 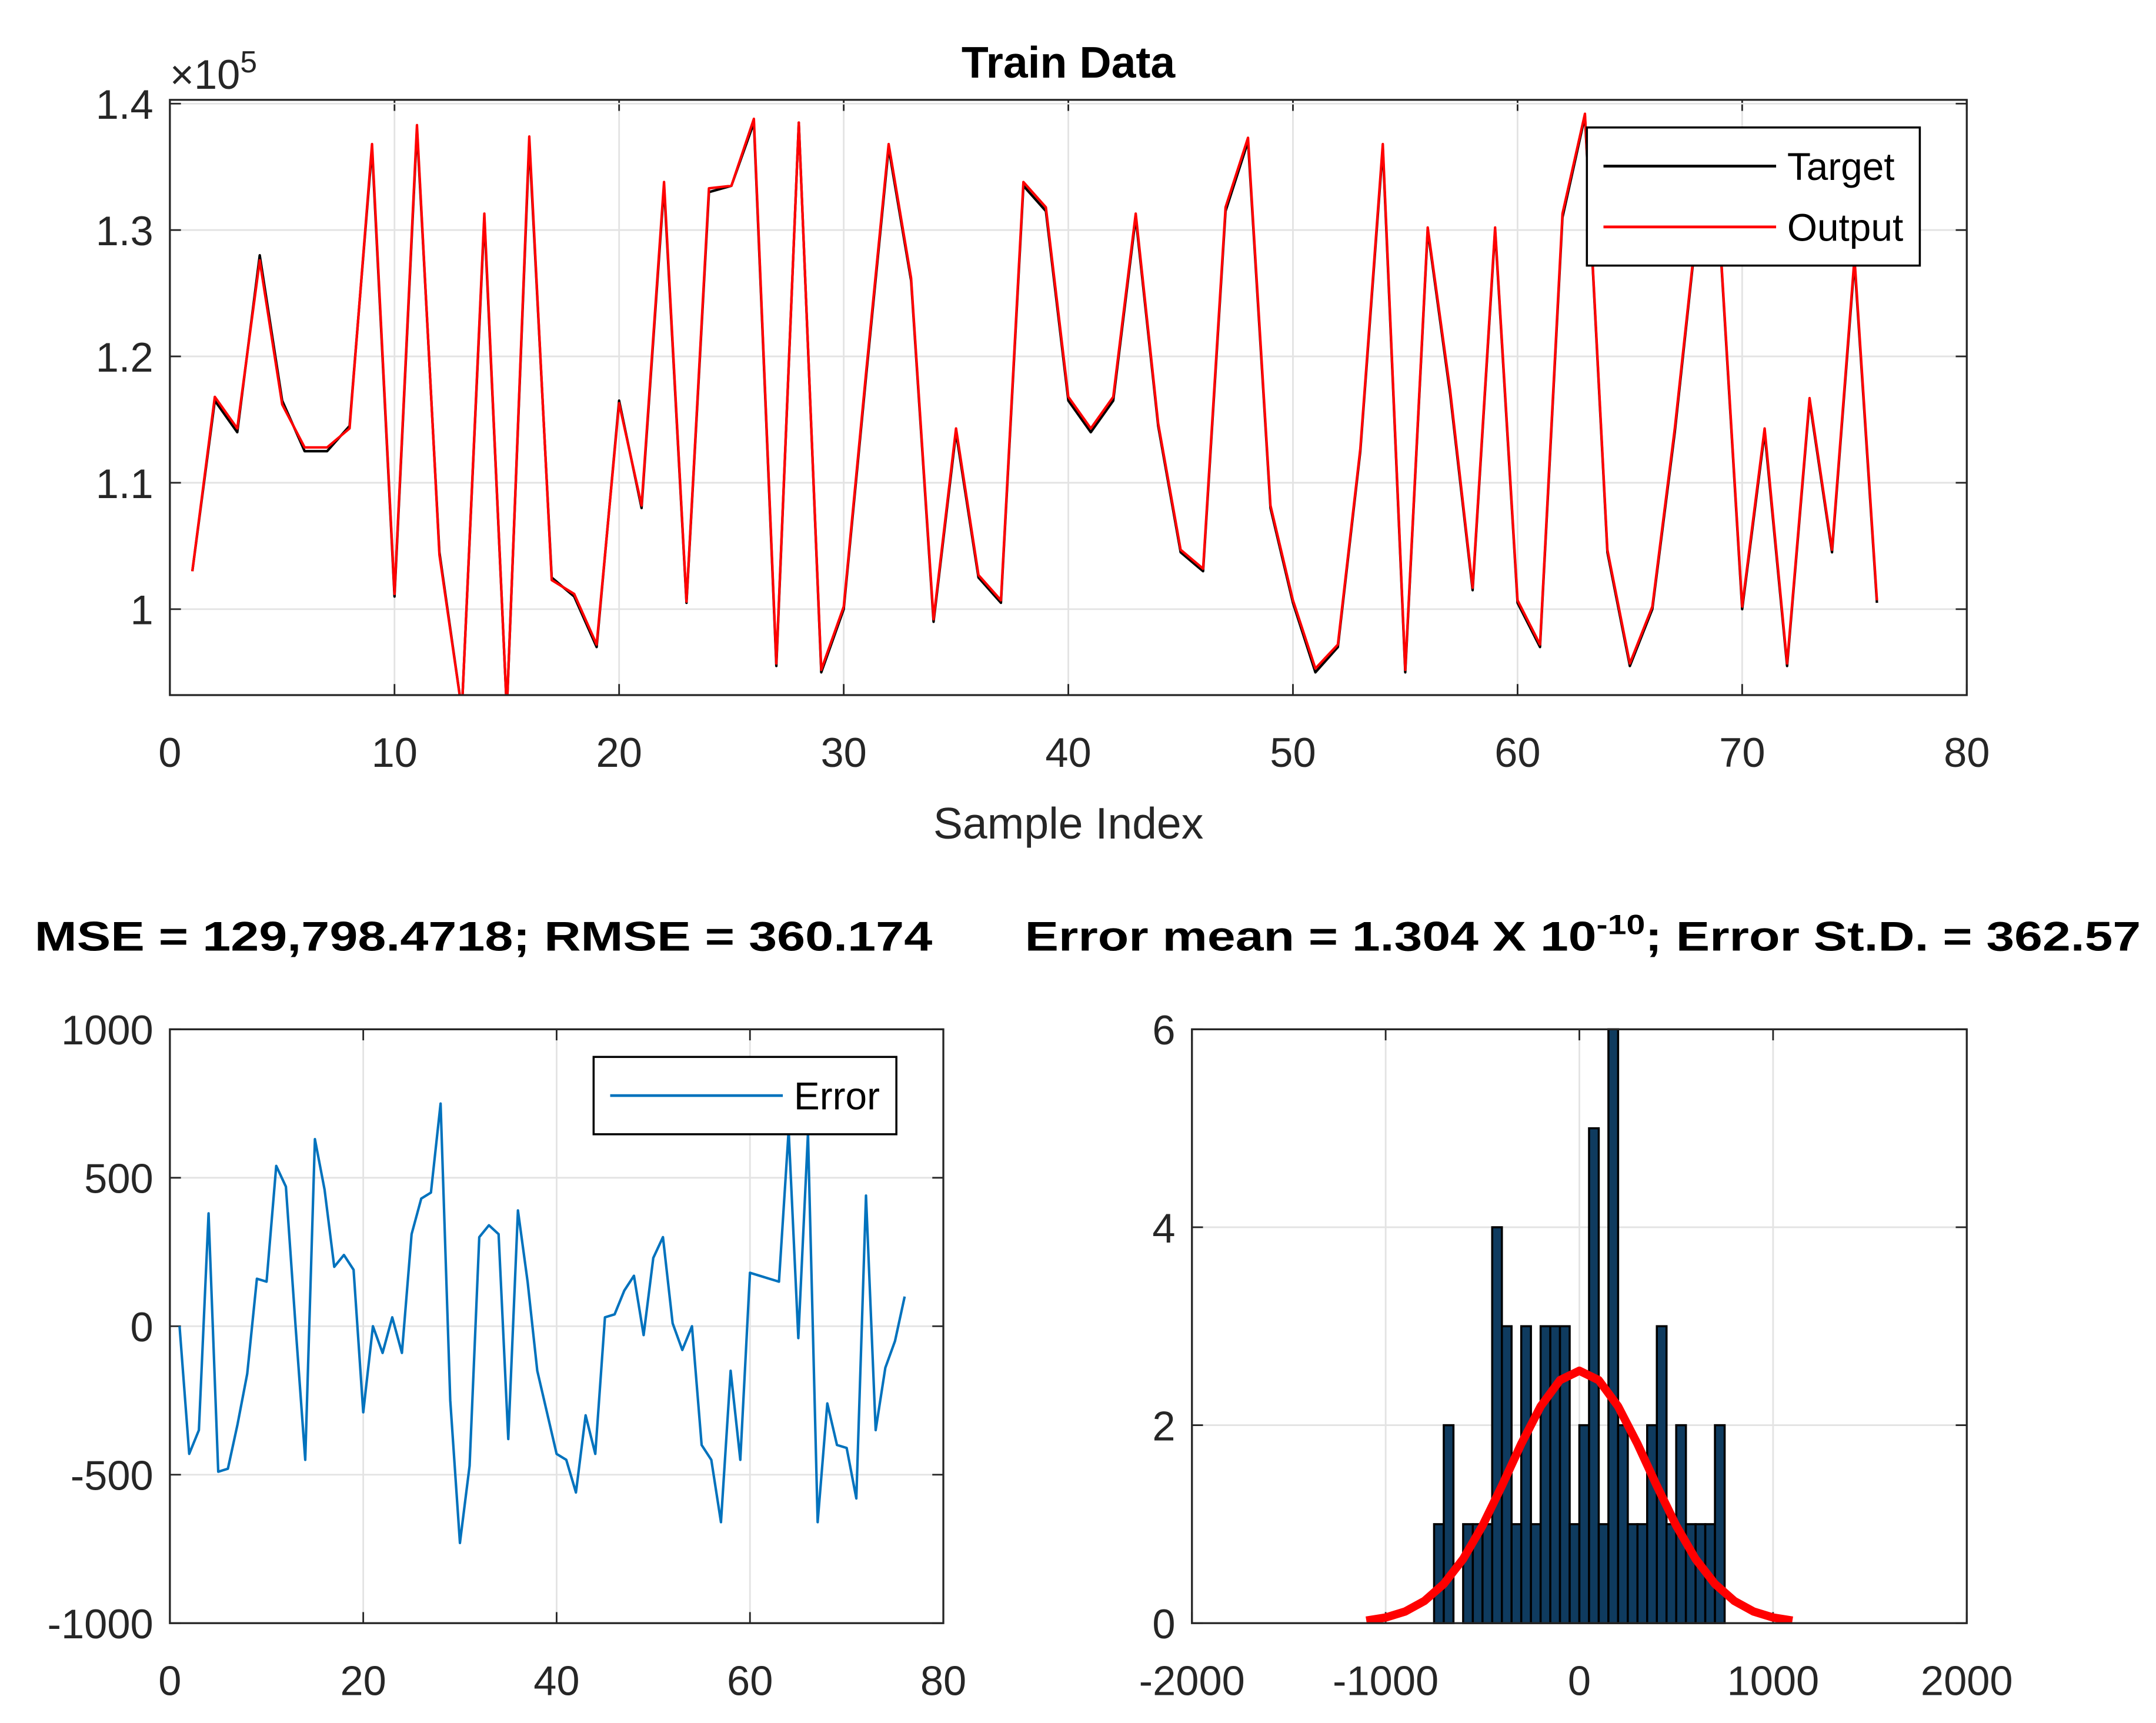 What do you see at coordinates (141, 610) in the screenshot?
I see `y-tick-label: 1` at bounding box center [141, 610].